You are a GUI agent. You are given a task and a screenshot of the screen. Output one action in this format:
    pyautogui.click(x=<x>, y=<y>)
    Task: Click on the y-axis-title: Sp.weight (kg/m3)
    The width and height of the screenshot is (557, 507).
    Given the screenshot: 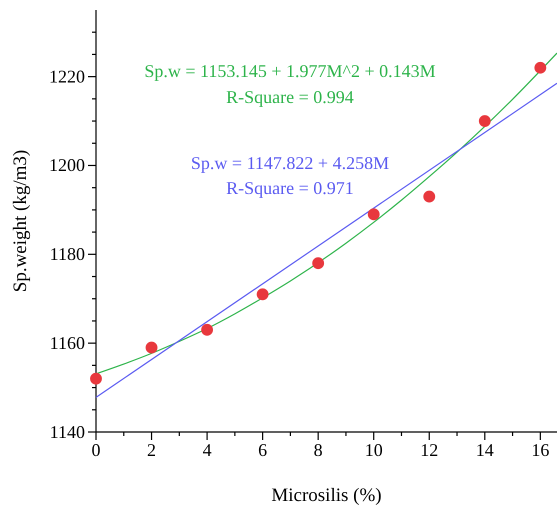 What is the action you would take?
    pyautogui.click(x=20, y=221)
    